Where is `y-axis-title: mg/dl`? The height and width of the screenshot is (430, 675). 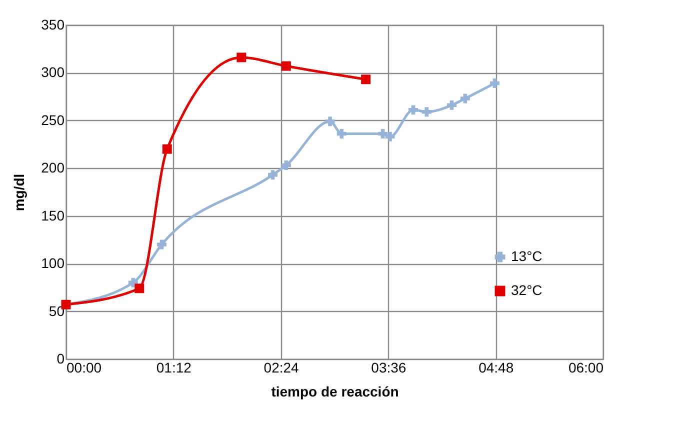
y-axis-title: mg/dl is located at coordinates (19, 193).